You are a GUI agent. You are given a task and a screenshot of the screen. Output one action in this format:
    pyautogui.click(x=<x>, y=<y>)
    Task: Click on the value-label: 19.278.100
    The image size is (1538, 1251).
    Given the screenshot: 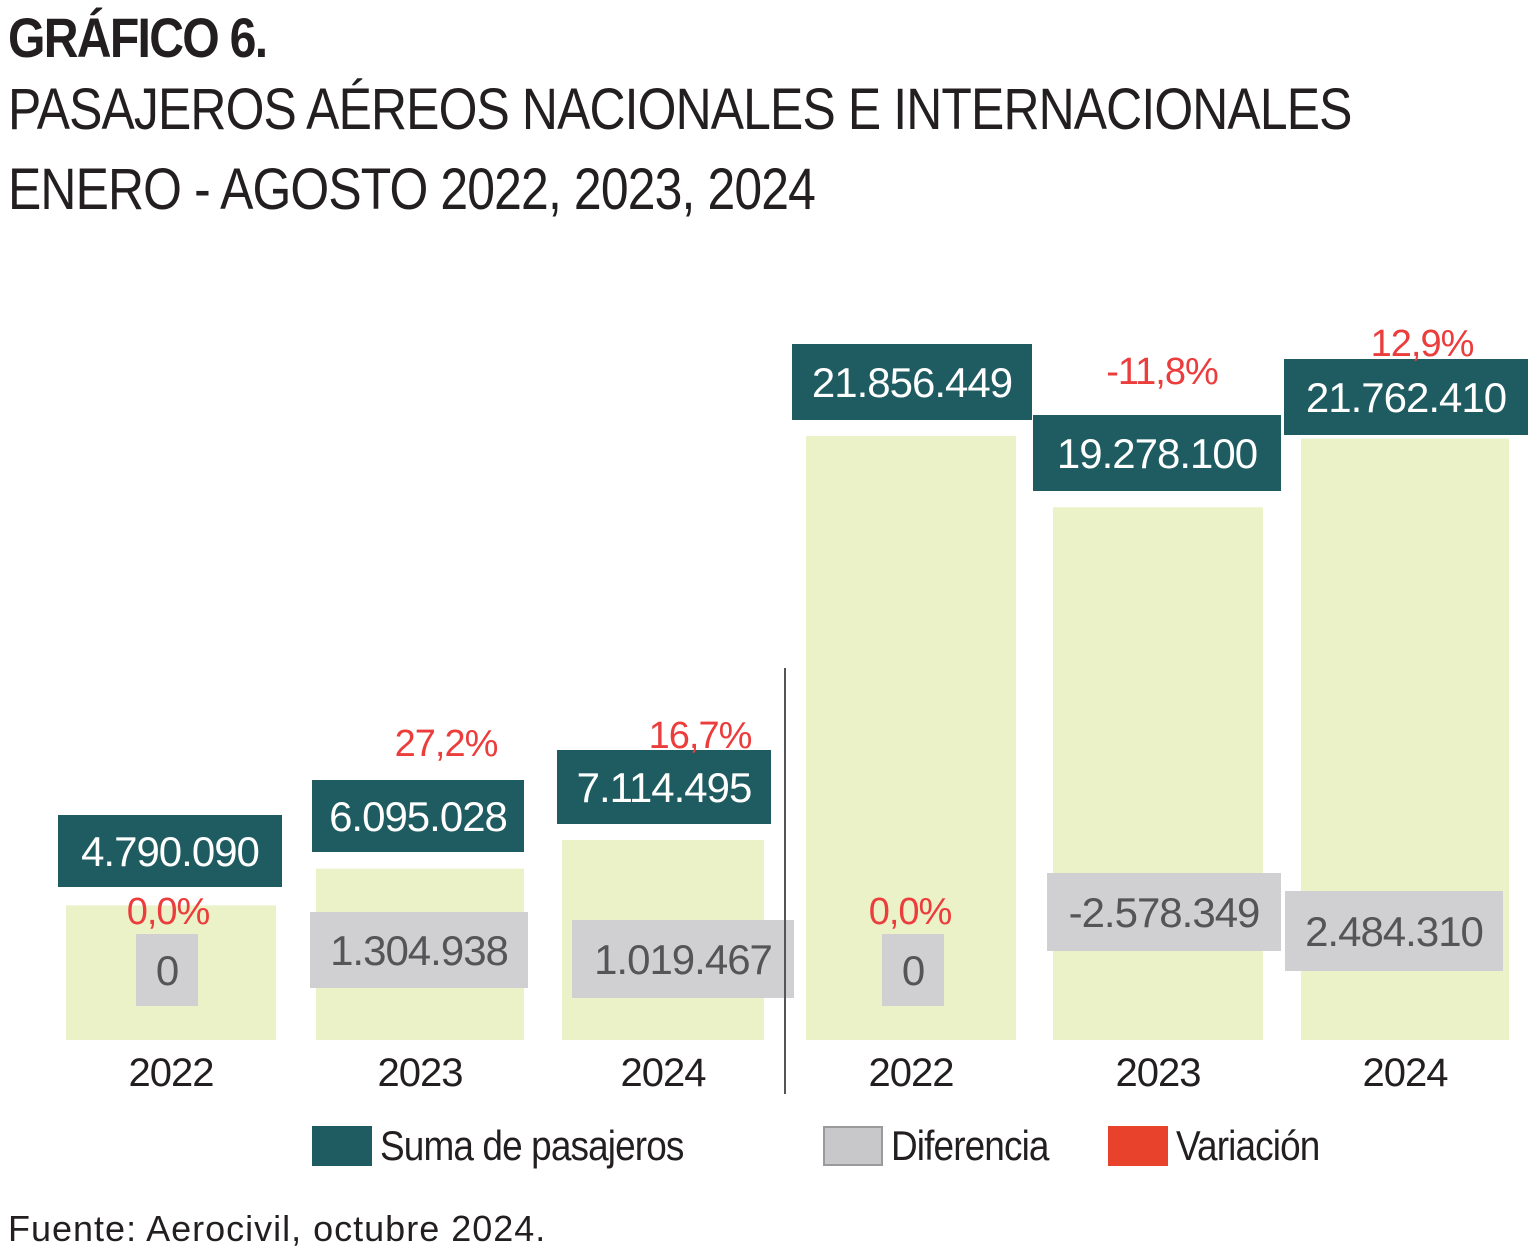 What is the action you would take?
    pyautogui.click(x=1157, y=453)
    